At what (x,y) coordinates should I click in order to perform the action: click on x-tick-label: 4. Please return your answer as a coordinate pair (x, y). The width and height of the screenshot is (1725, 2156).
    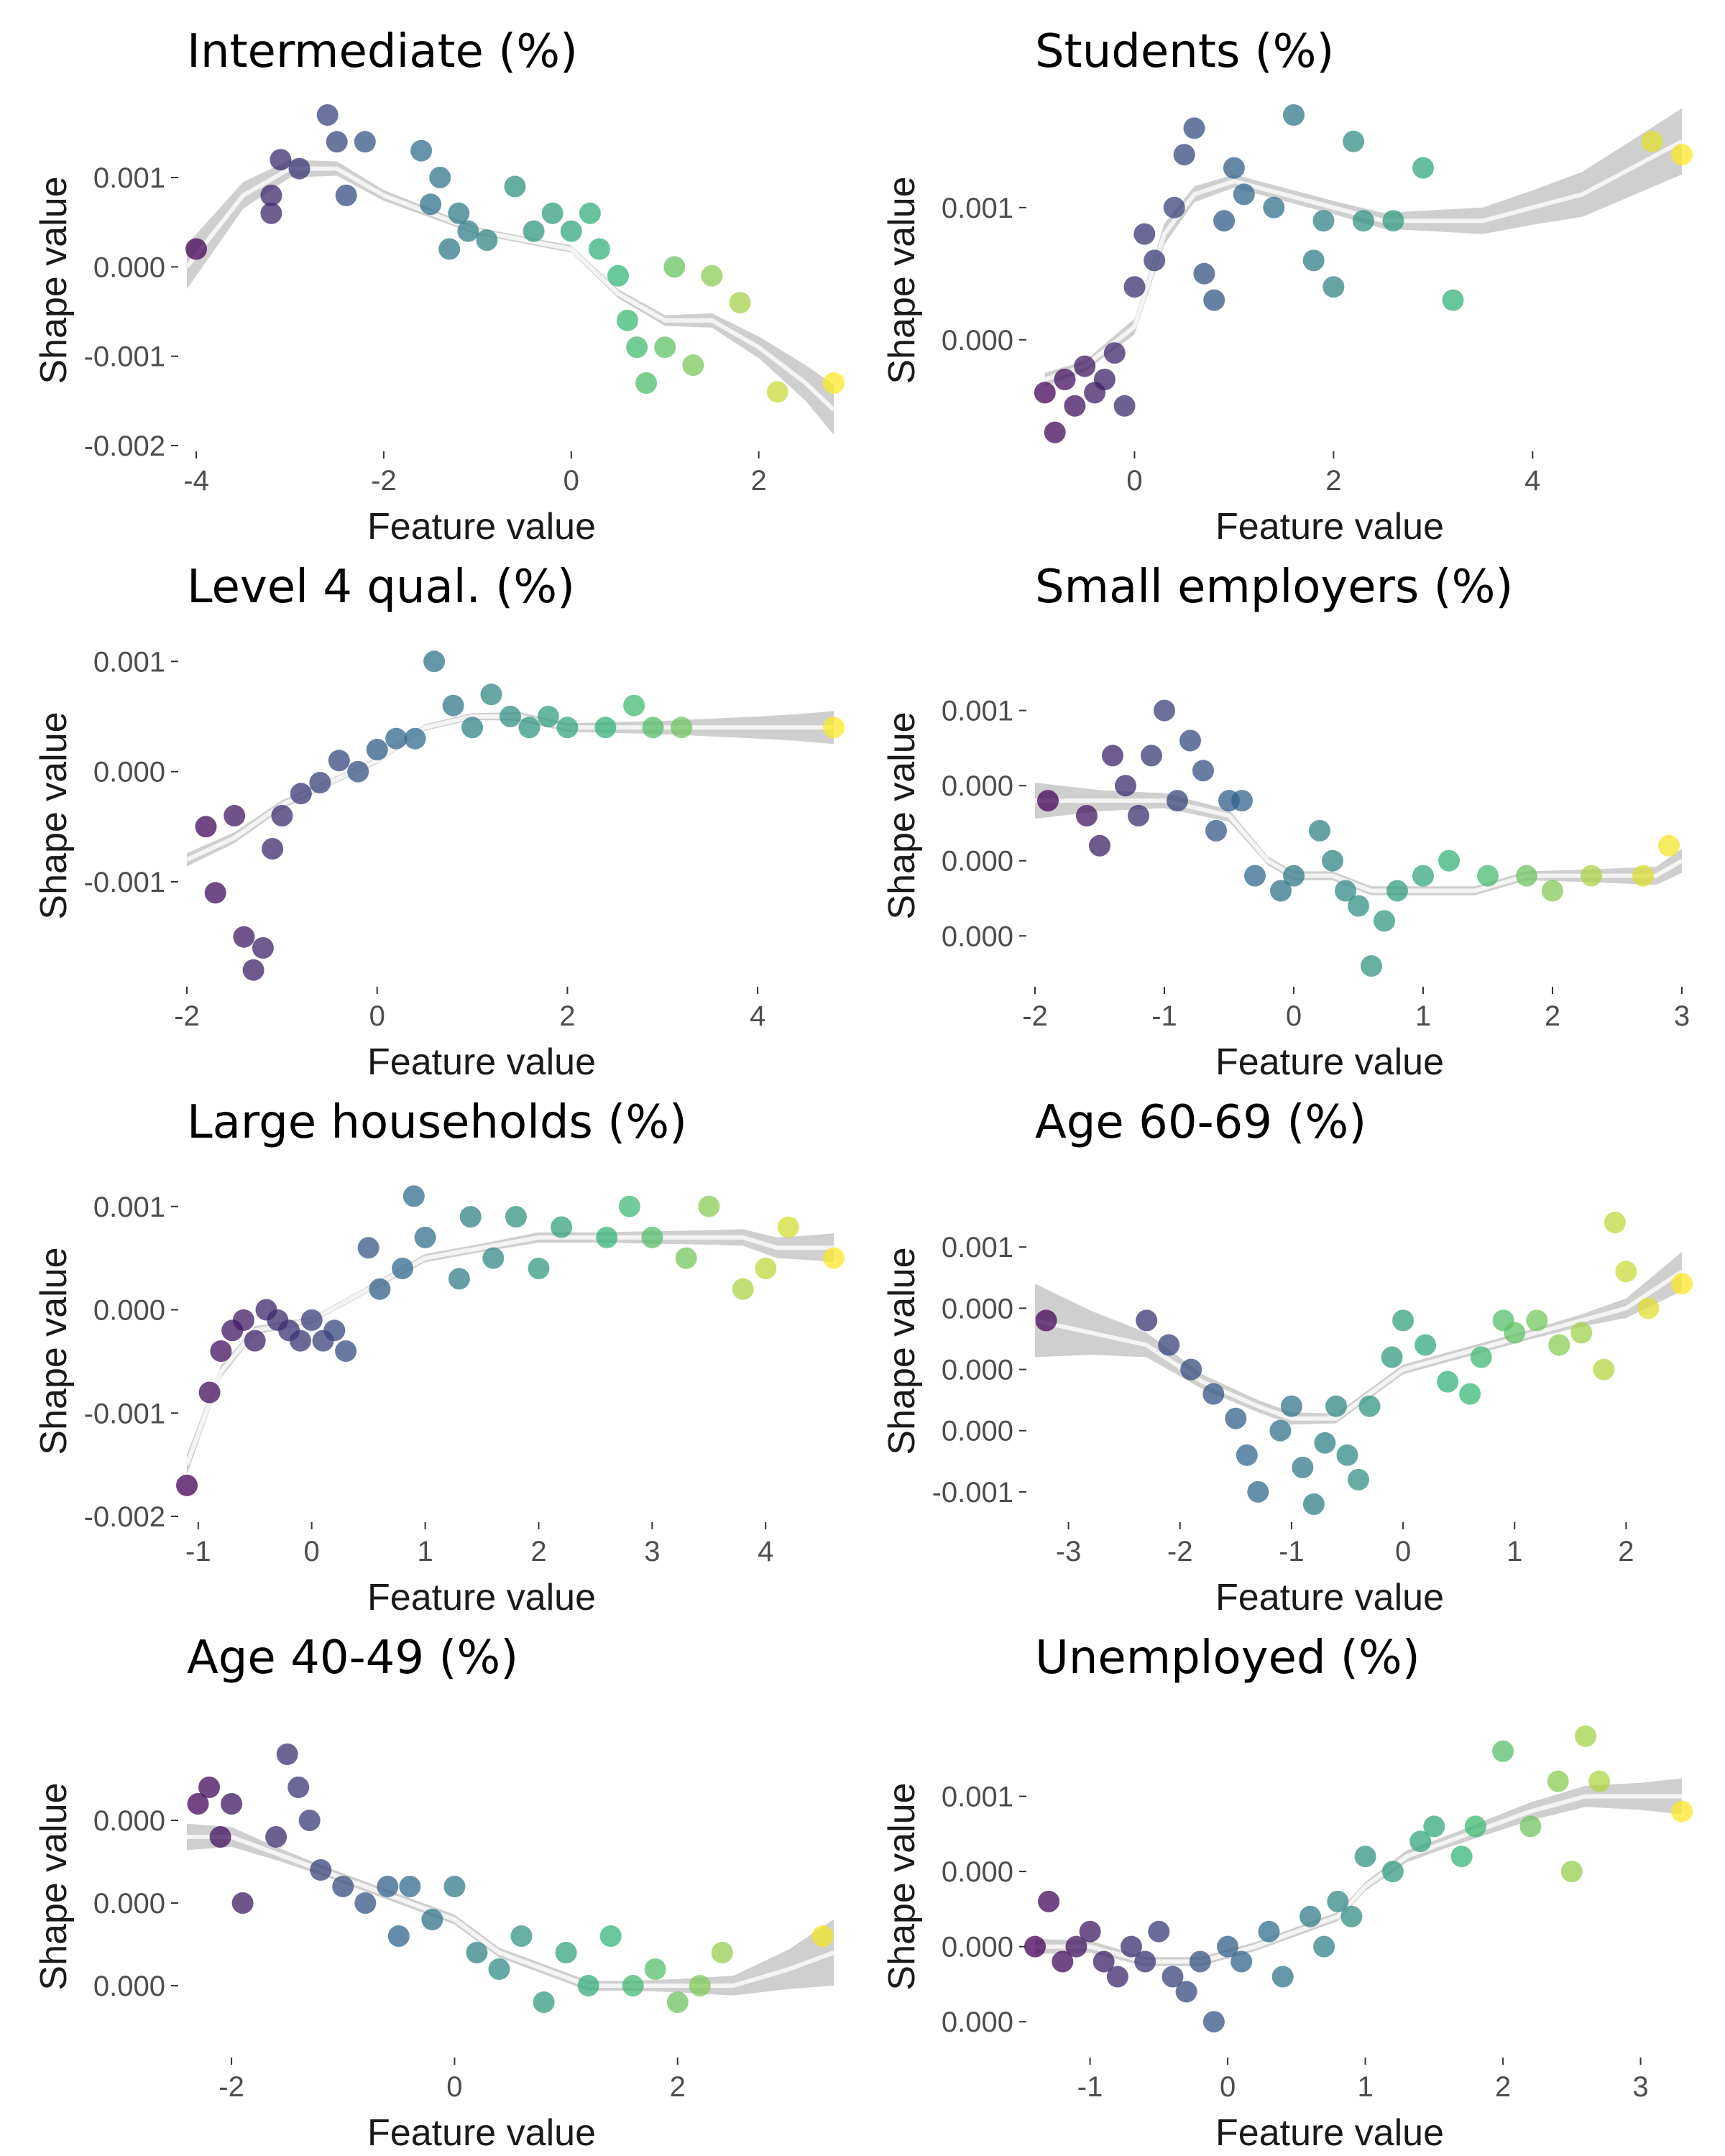
    Looking at the image, I should click on (765, 1552).